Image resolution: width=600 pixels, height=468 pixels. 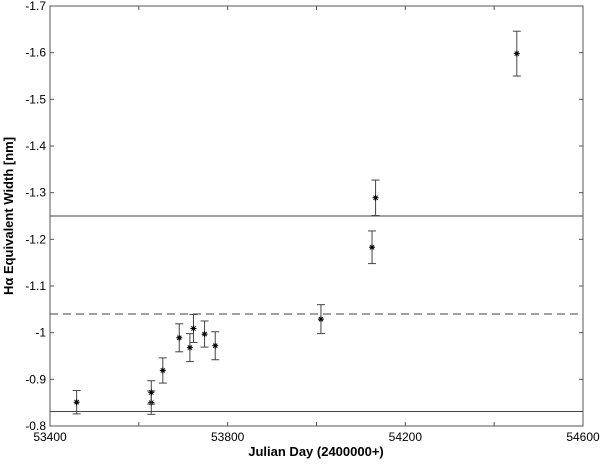 What do you see at coordinates (8, 216) in the screenshot?
I see `y-axis-label: Hα Equivalent Width [nm]` at bounding box center [8, 216].